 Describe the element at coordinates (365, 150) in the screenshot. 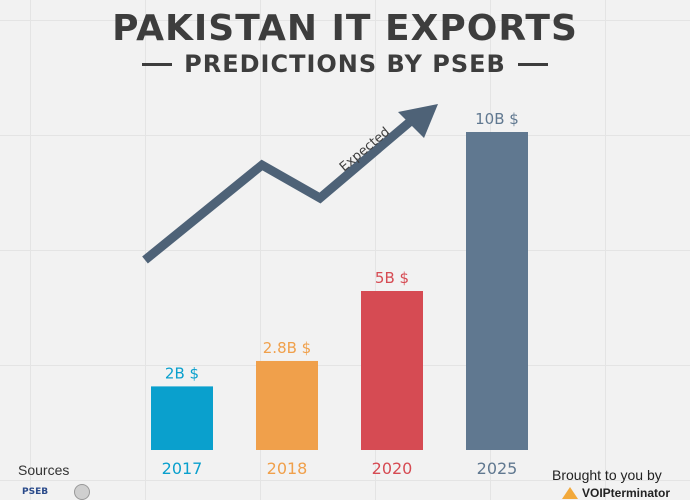

I see `trend-annotation: Expected` at that location.